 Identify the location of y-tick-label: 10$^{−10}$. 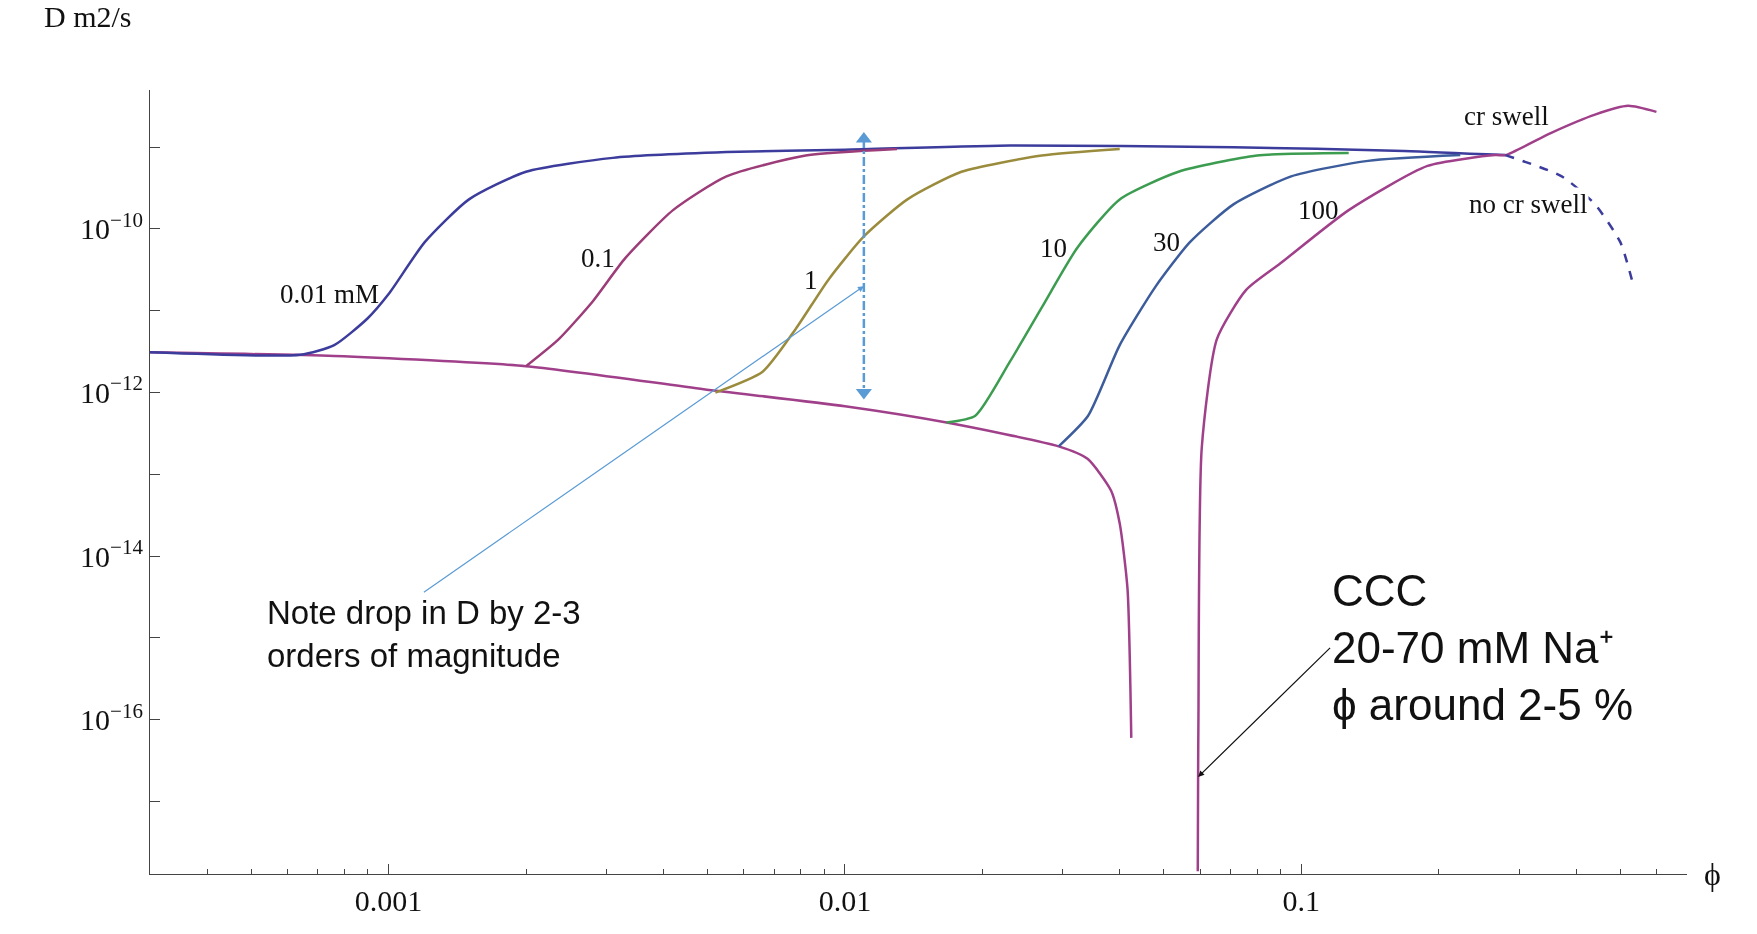
(111, 226).